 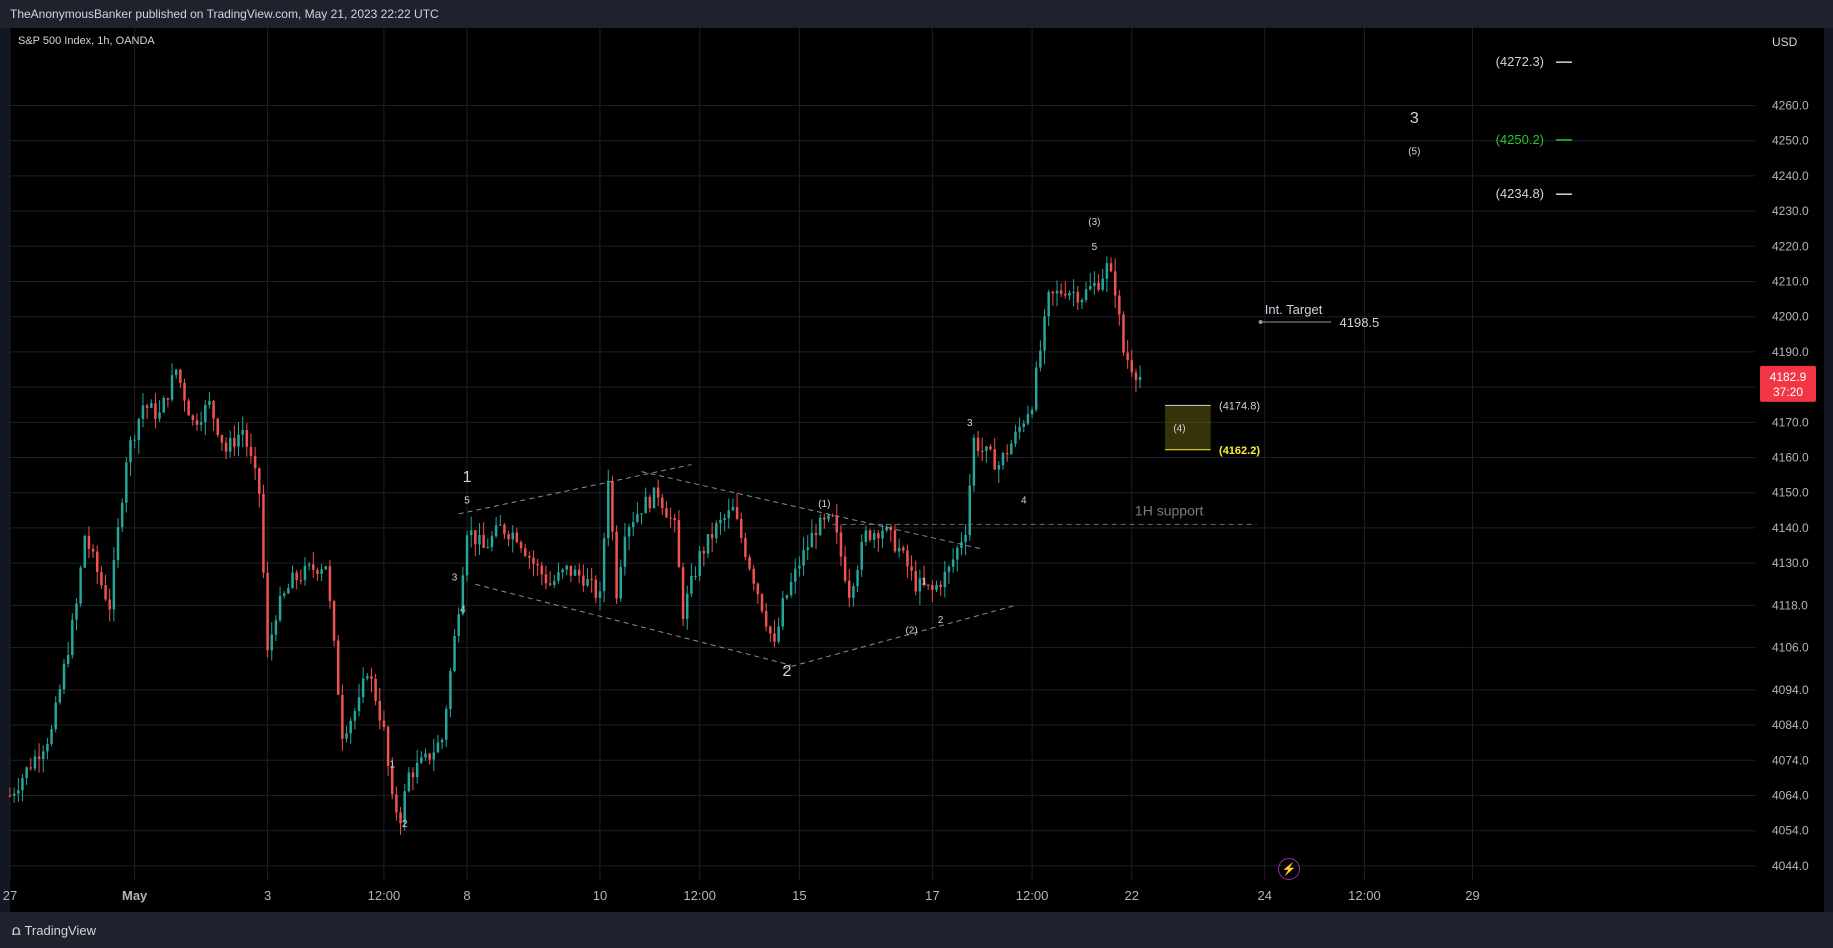 I want to click on zone-box, so click(x=1188, y=427).